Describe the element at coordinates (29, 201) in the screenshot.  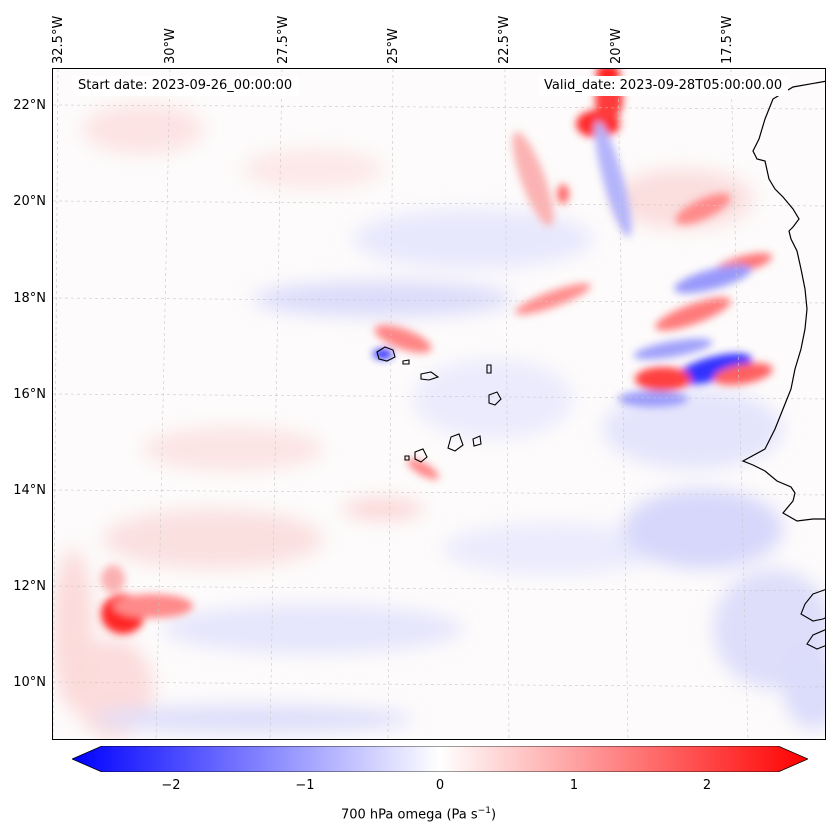
I see `lat-label-20n: 20°N` at that location.